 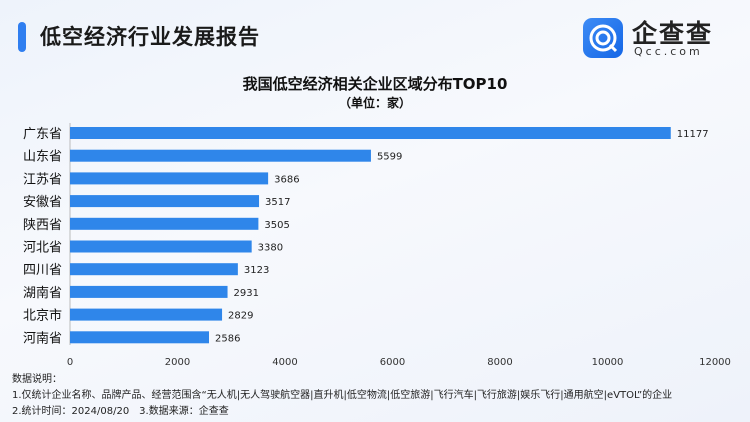 What do you see at coordinates (673, 33) in the screenshot?
I see `logo-text: 企查查` at bounding box center [673, 33].